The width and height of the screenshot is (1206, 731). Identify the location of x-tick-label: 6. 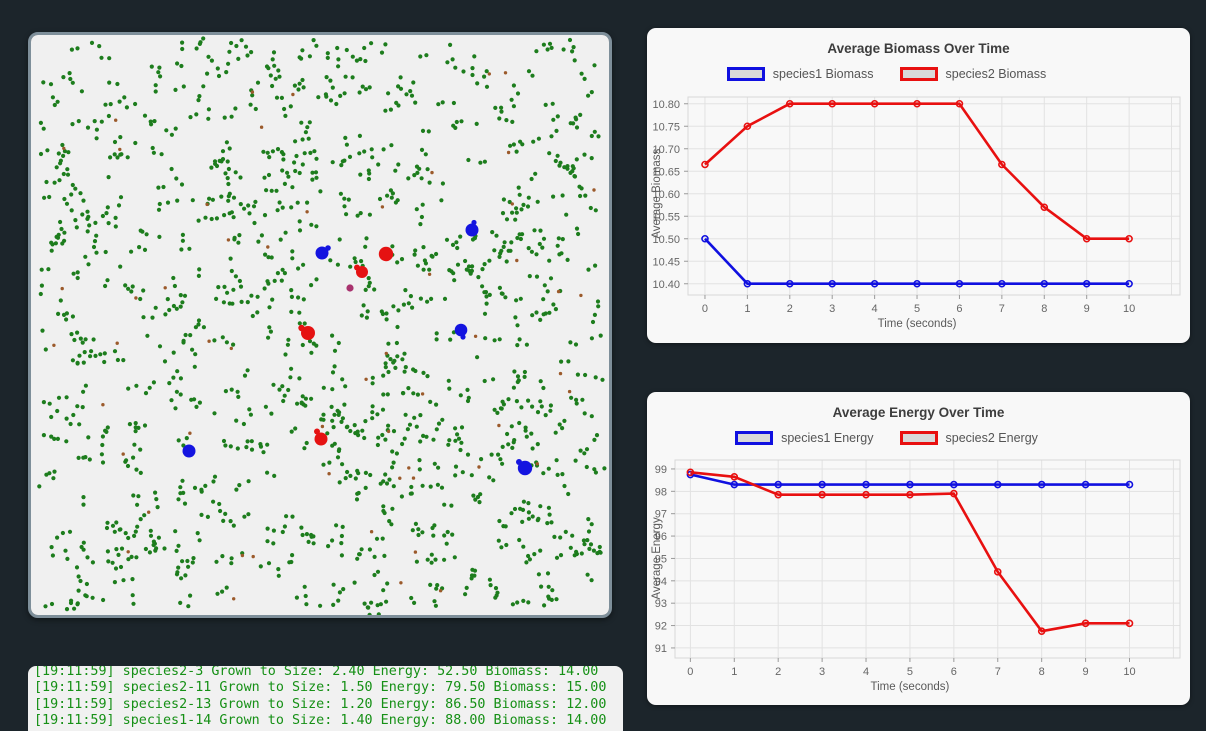
(959, 309).